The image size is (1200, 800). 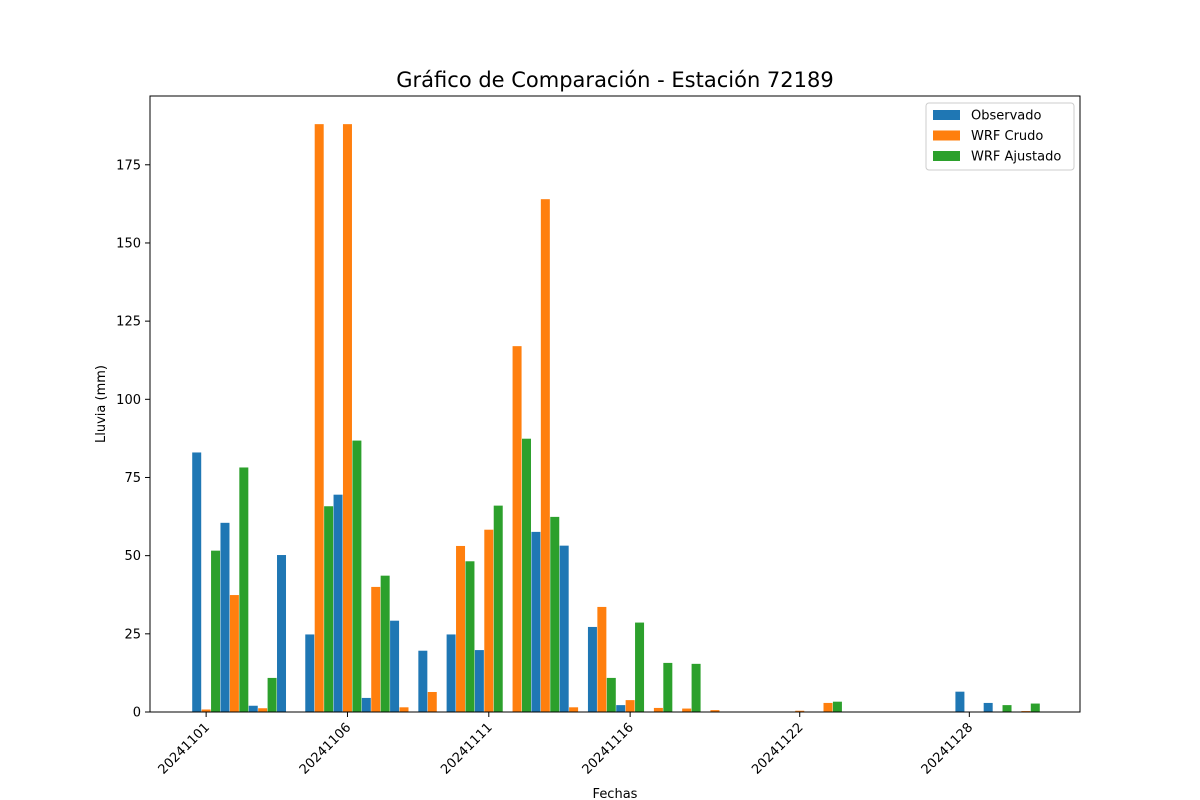 What do you see at coordinates (946, 135) in the screenshot?
I see `legend-swatch-wrf-crudo` at bounding box center [946, 135].